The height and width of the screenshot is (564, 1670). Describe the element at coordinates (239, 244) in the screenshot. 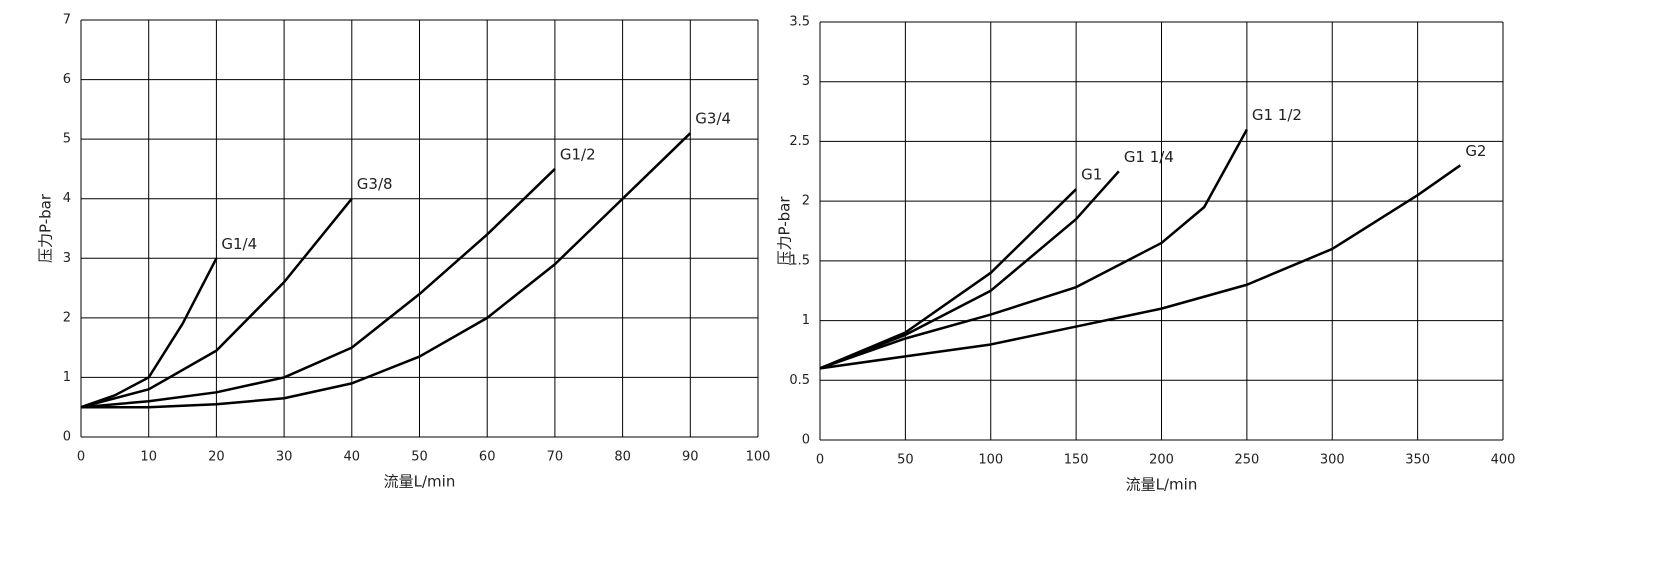

I see `series-label: G1/4` at that location.